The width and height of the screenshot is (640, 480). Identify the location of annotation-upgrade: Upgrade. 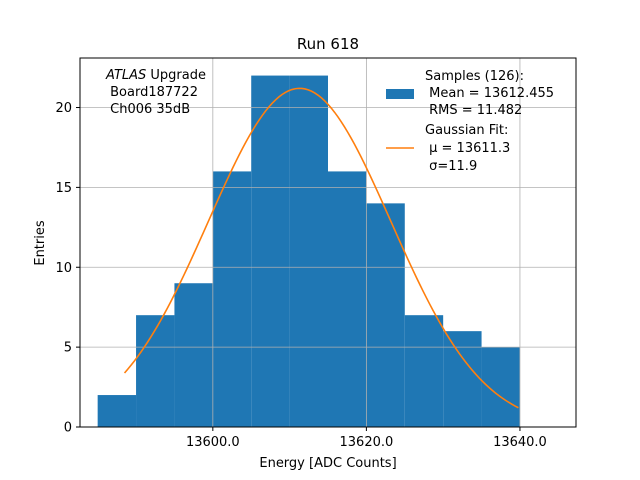
(176, 75).